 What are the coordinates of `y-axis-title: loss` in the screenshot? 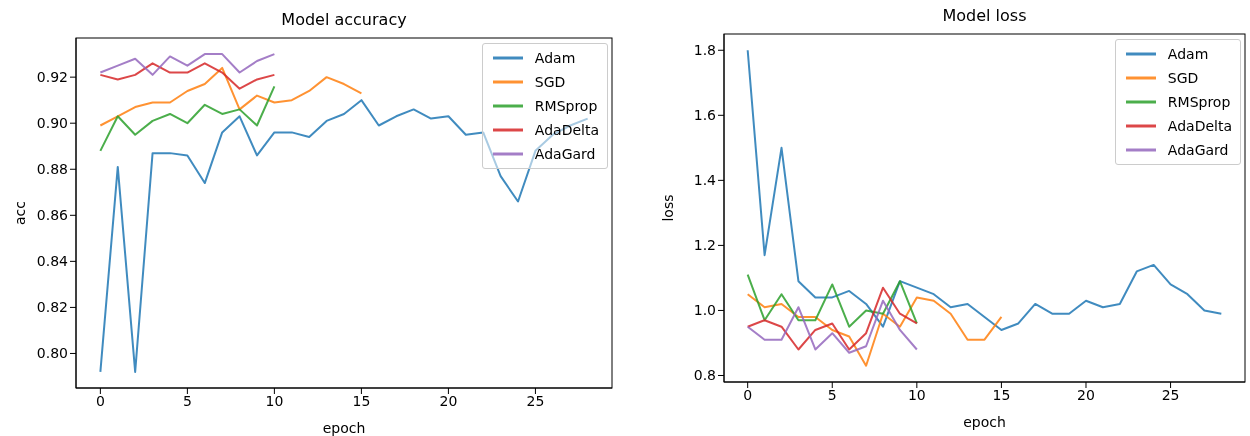 It's located at (667, 208).